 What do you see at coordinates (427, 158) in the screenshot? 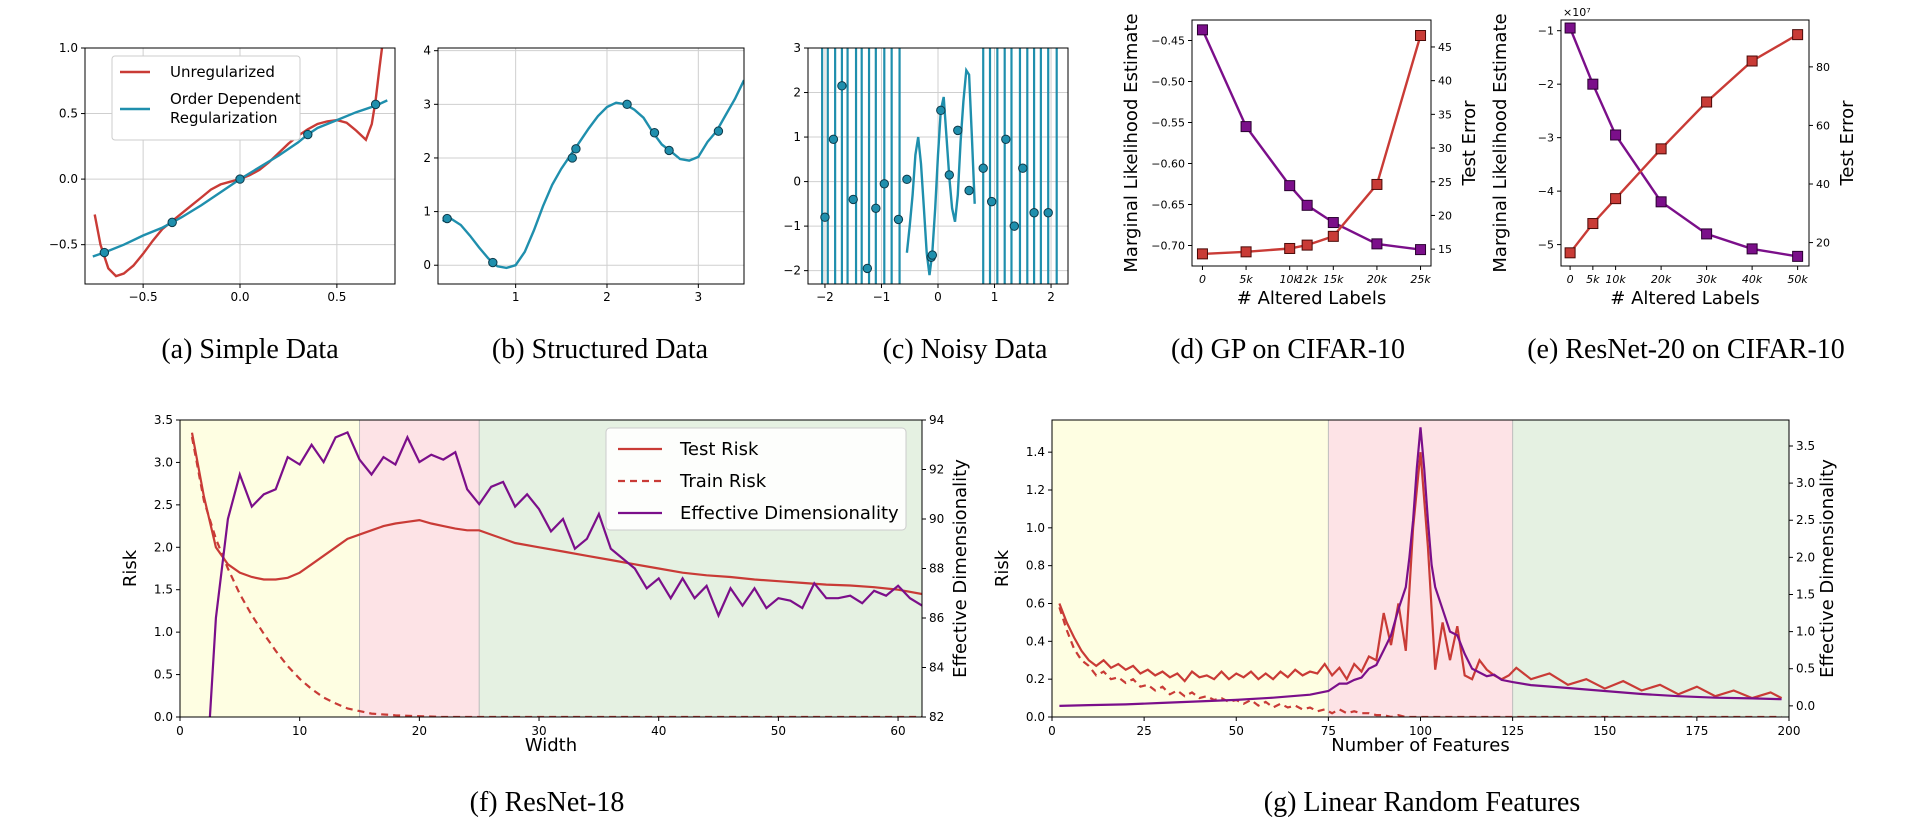
I see `y-tick-label: 2` at bounding box center [427, 158].